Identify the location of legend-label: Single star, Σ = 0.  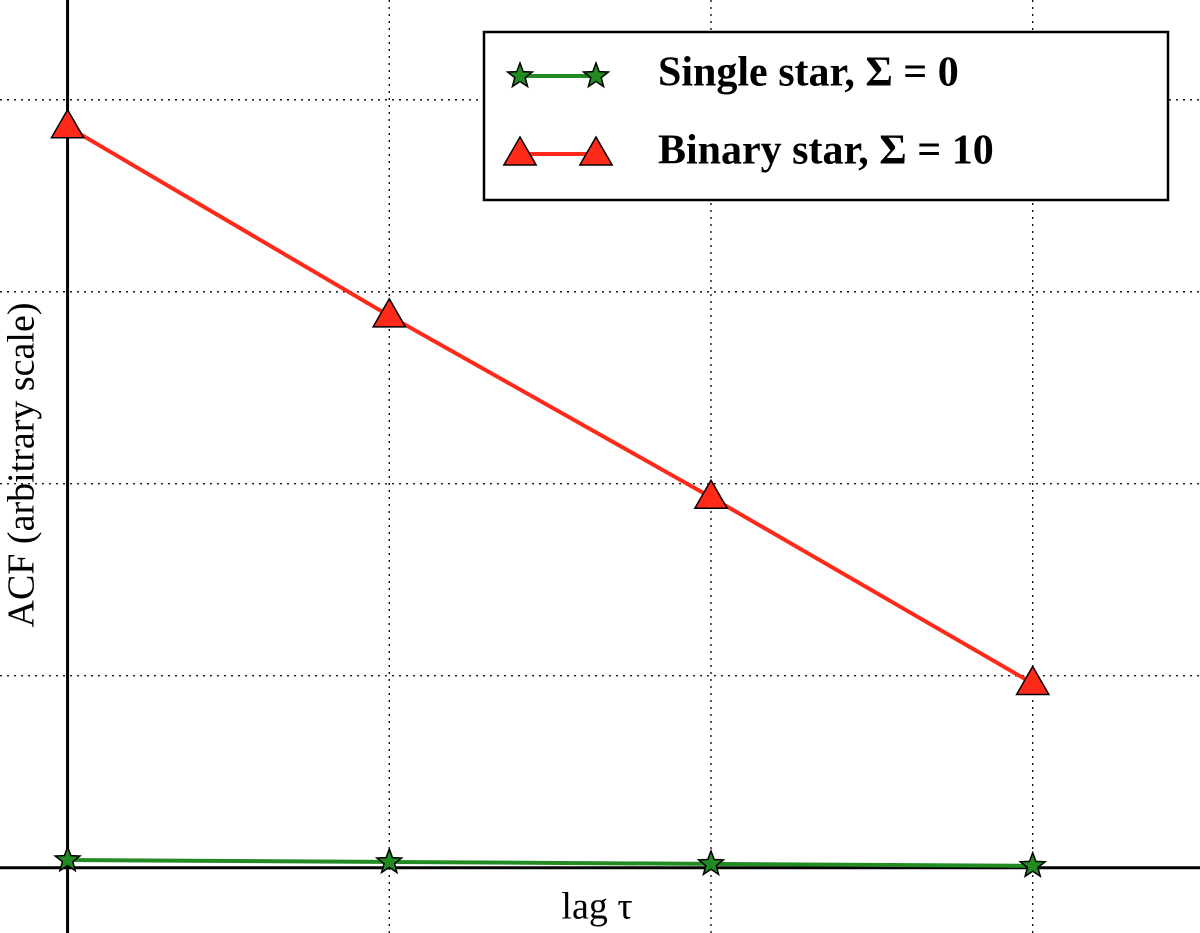
(808, 73).